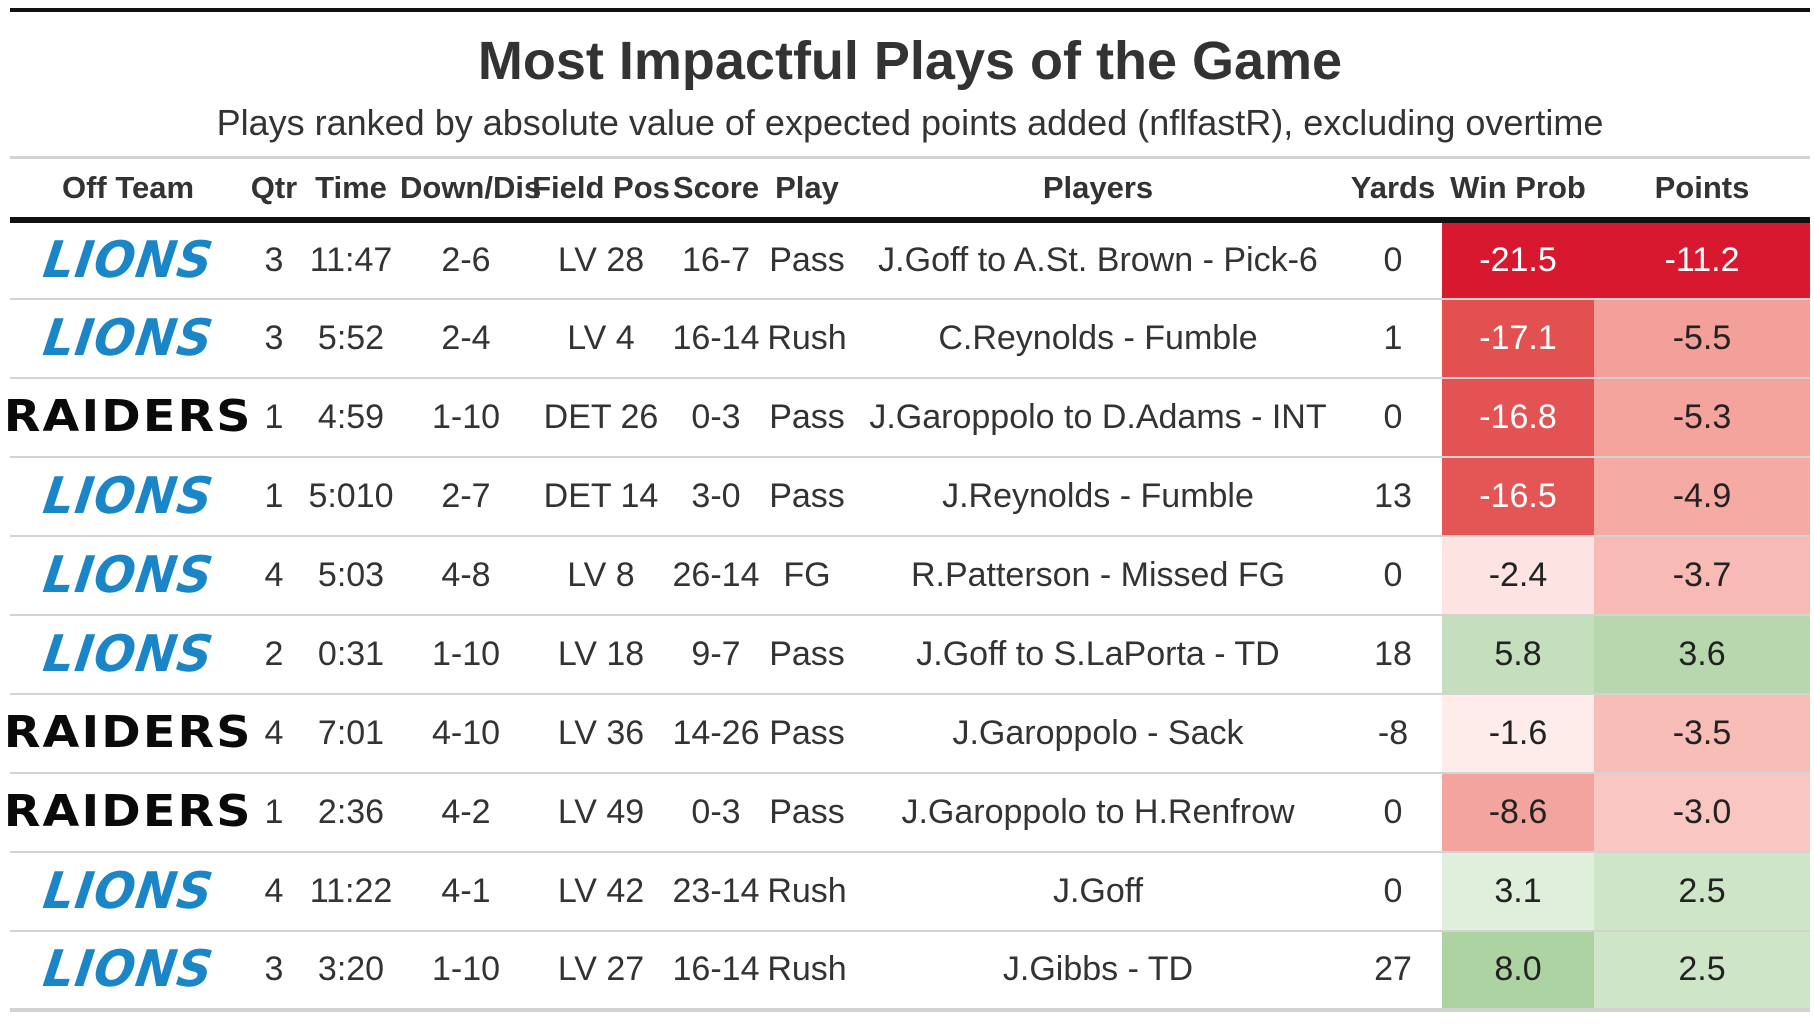 The height and width of the screenshot is (1028, 1814). What do you see at coordinates (466, 733) in the screenshot?
I see `down-dis-cell: 4-10` at bounding box center [466, 733].